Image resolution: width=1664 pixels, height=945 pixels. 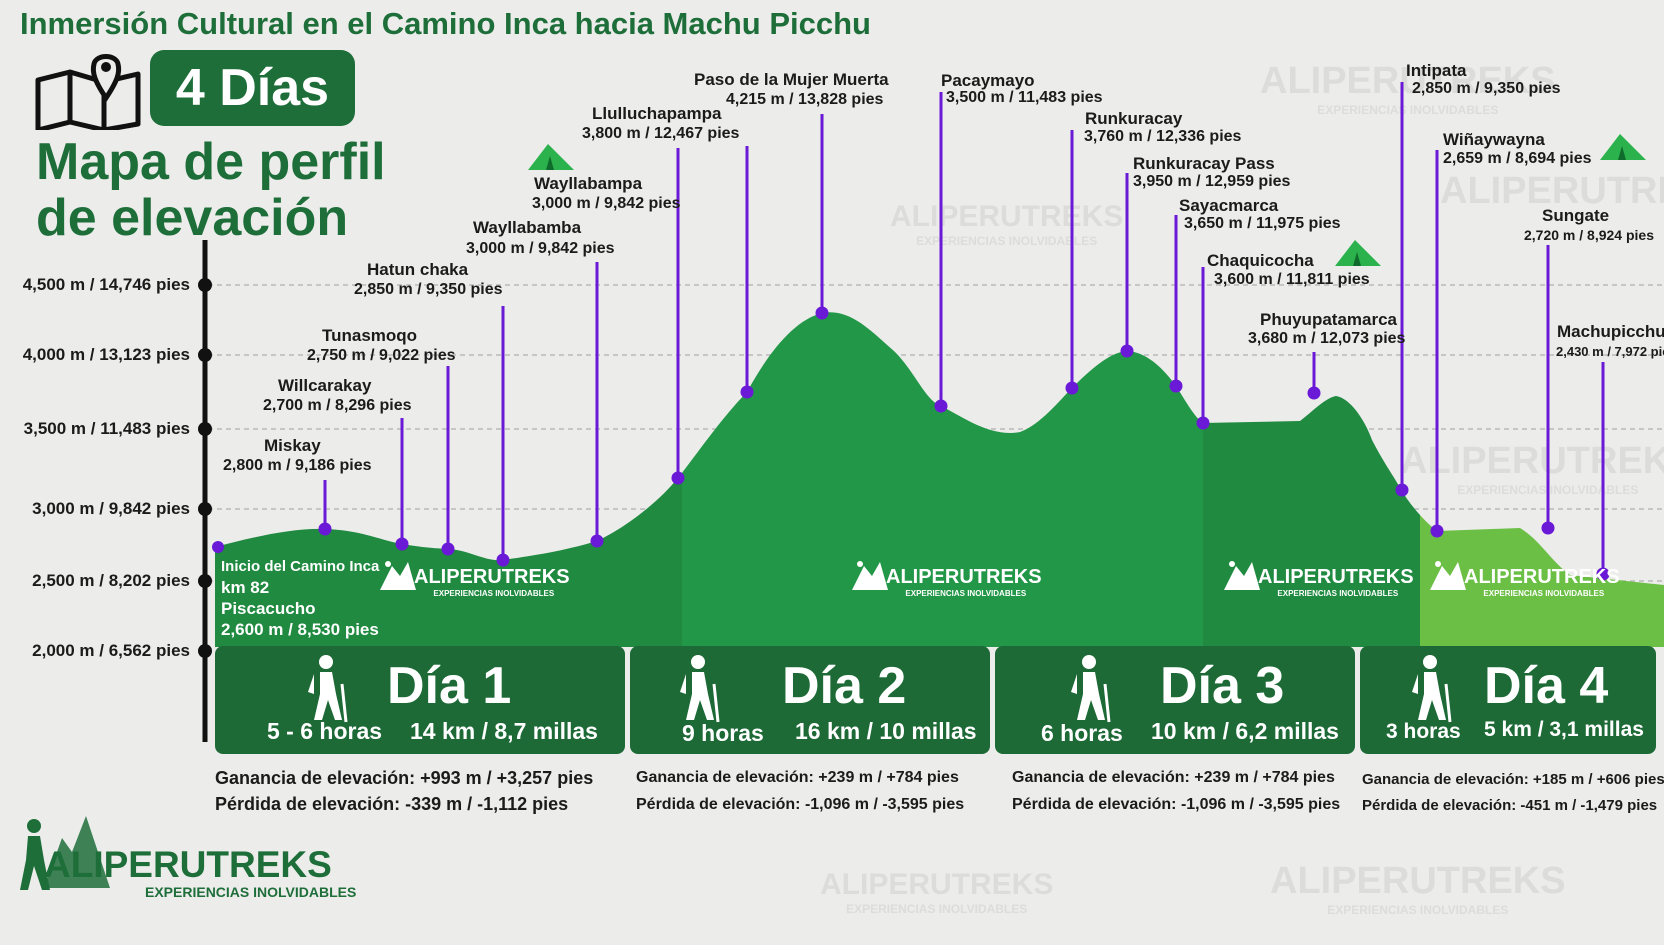 What do you see at coordinates (65, 853) in the screenshot?
I see `brand-logo-icon` at bounding box center [65, 853].